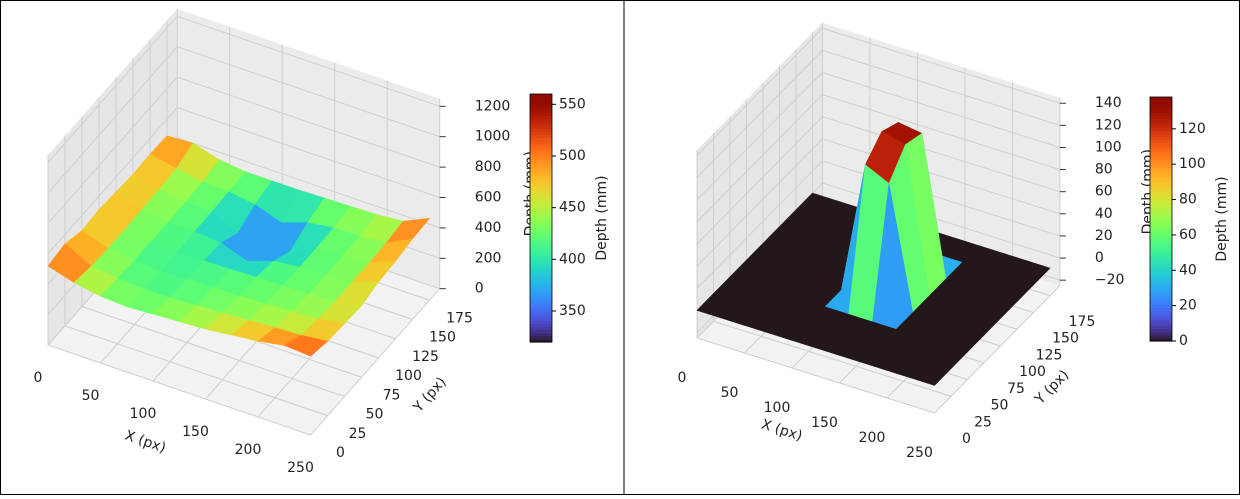  I want to click on y-tick-label: 175, so click(459, 318).